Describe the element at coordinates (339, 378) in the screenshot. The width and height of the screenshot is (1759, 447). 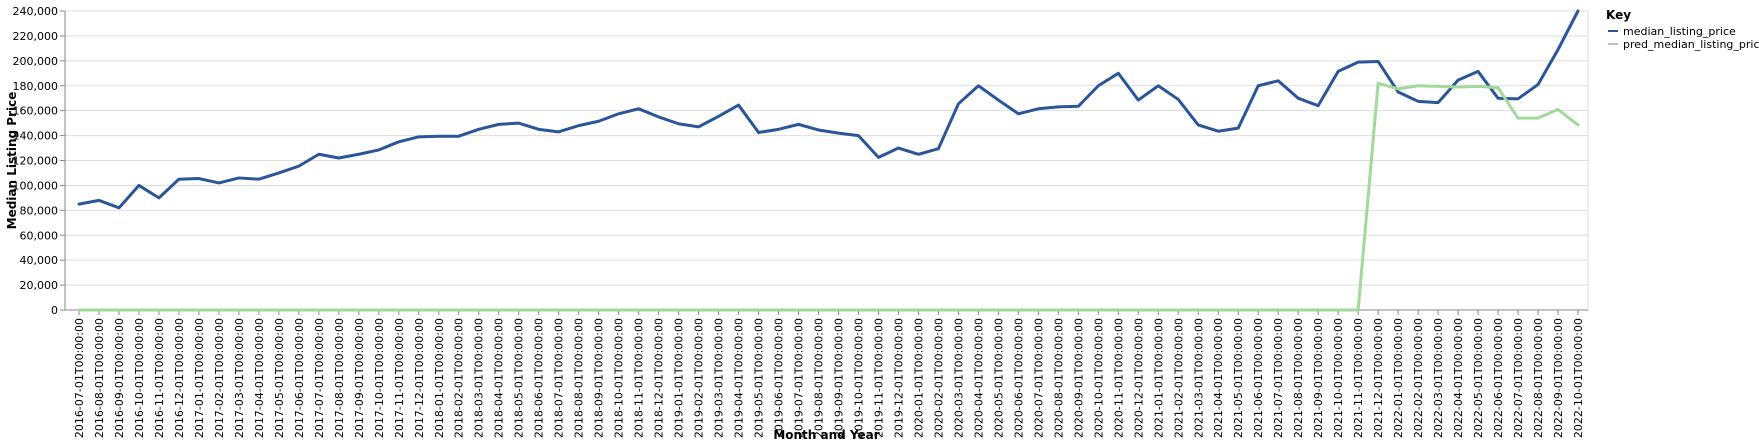
I see `x-tick-label: 2017-08-01T00:00:00` at that location.